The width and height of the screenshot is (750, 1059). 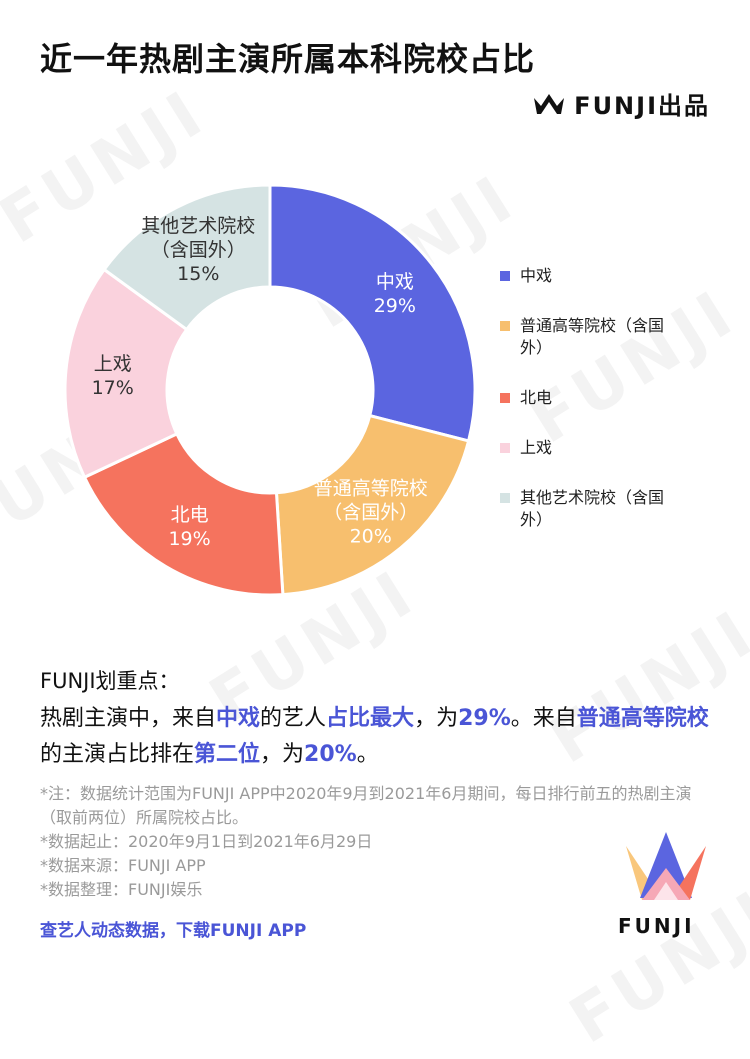 What do you see at coordinates (370, 718) in the screenshot?
I see `highlight-emphasis: 占比最大` at bounding box center [370, 718].